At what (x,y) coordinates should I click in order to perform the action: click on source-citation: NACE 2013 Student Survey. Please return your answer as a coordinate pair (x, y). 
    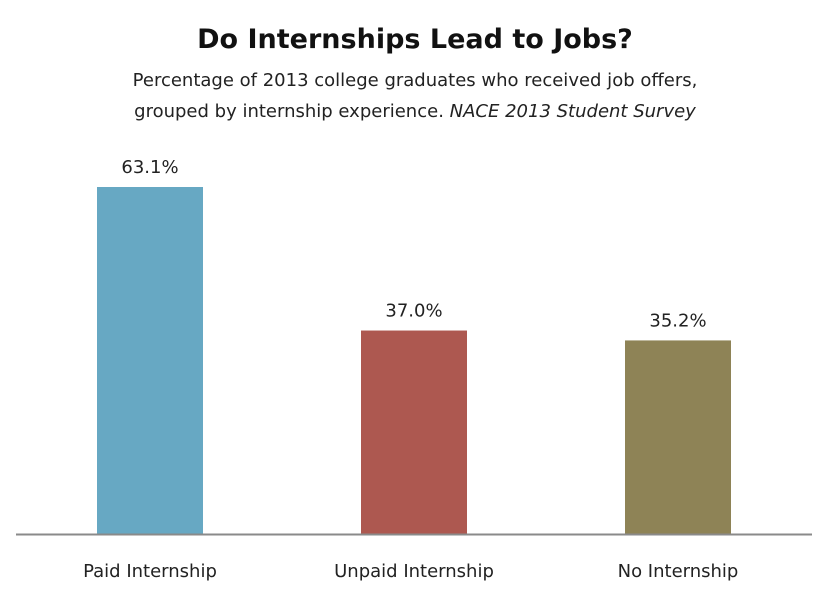
    Looking at the image, I should click on (572, 111).